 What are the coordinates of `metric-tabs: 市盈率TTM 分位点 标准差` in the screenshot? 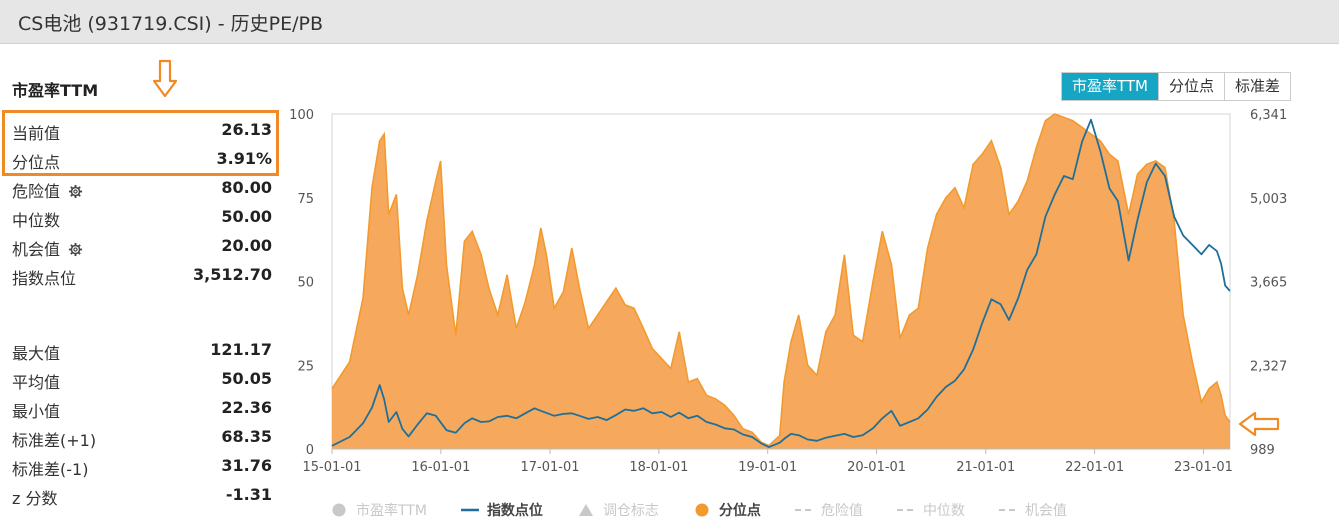 It's located at (1176, 86).